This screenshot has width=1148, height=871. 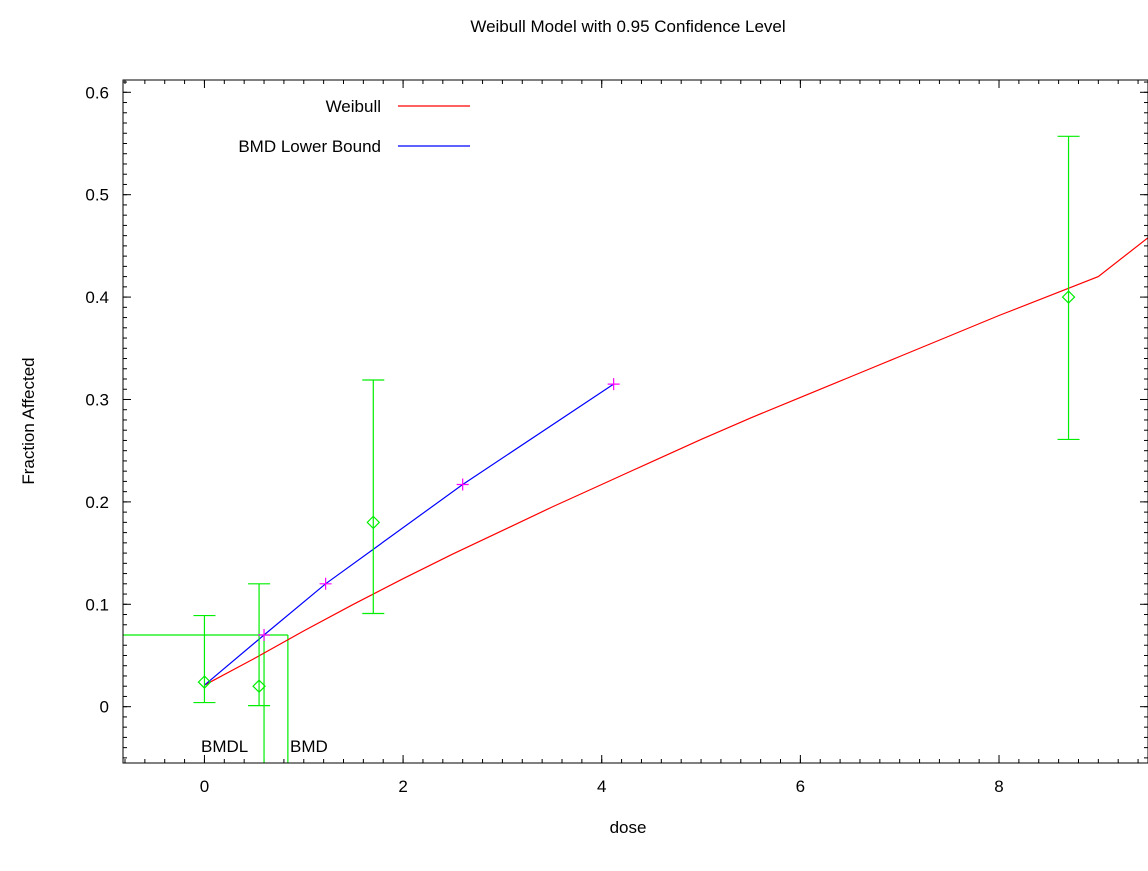 I want to click on x-tick-label: 2, so click(x=402, y=786).